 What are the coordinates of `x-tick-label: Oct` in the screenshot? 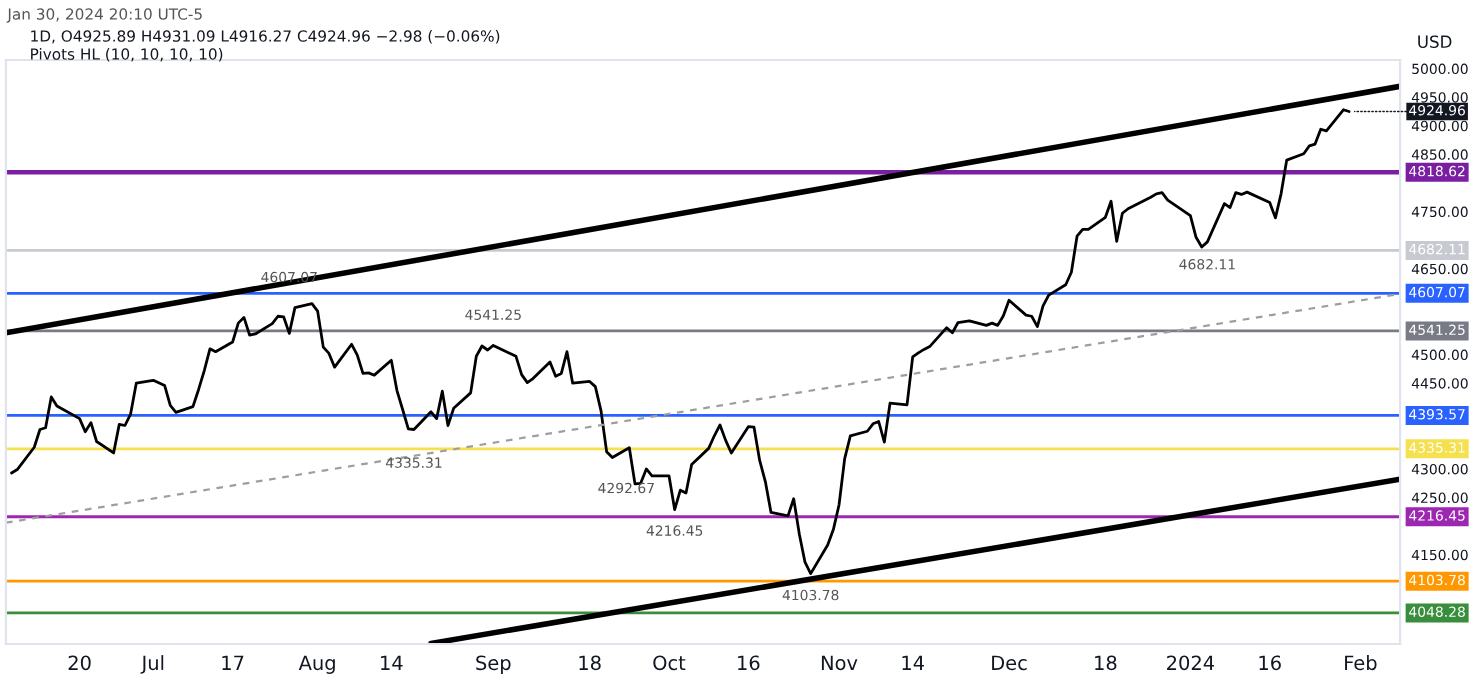 It's located at (669, 663).